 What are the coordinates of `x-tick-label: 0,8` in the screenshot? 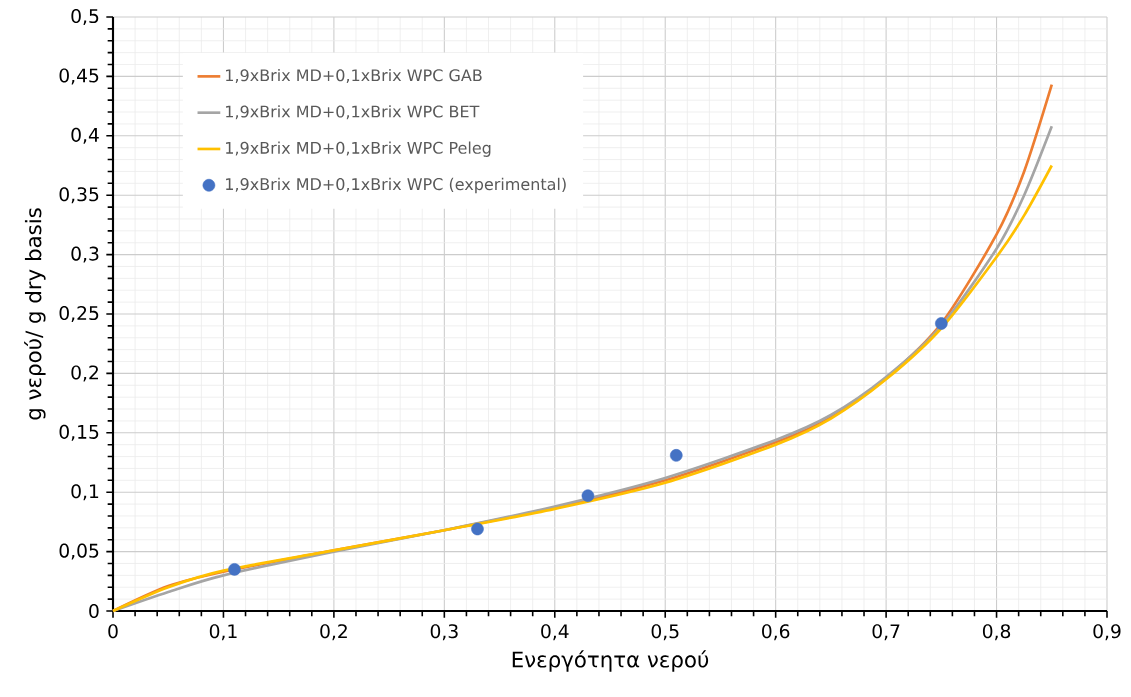 It's located at (996, 632).